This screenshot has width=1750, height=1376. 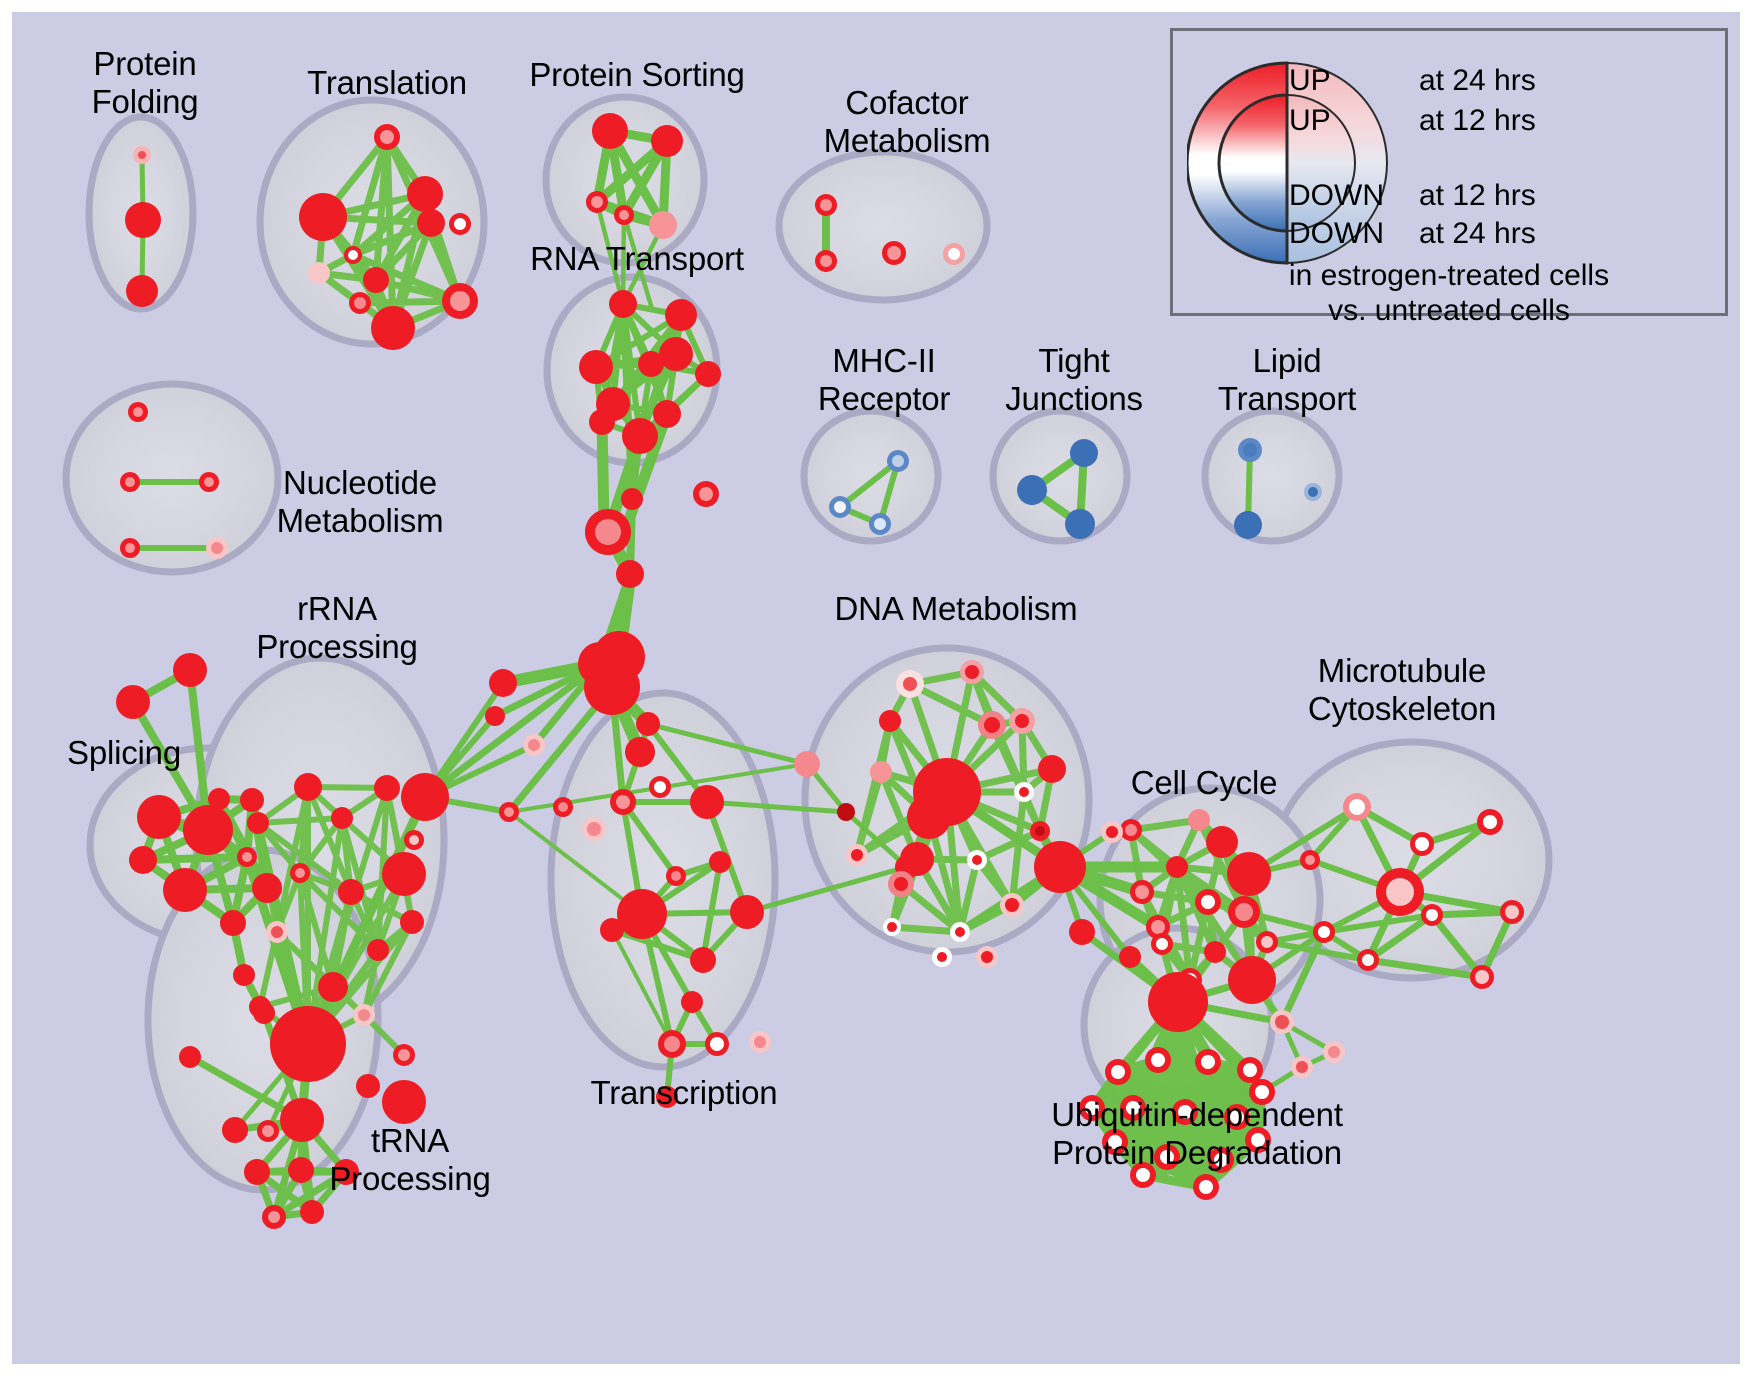 I want to click on cluster-label-lipid-transport: Lipid Transport, so click(x=1287, y=379).